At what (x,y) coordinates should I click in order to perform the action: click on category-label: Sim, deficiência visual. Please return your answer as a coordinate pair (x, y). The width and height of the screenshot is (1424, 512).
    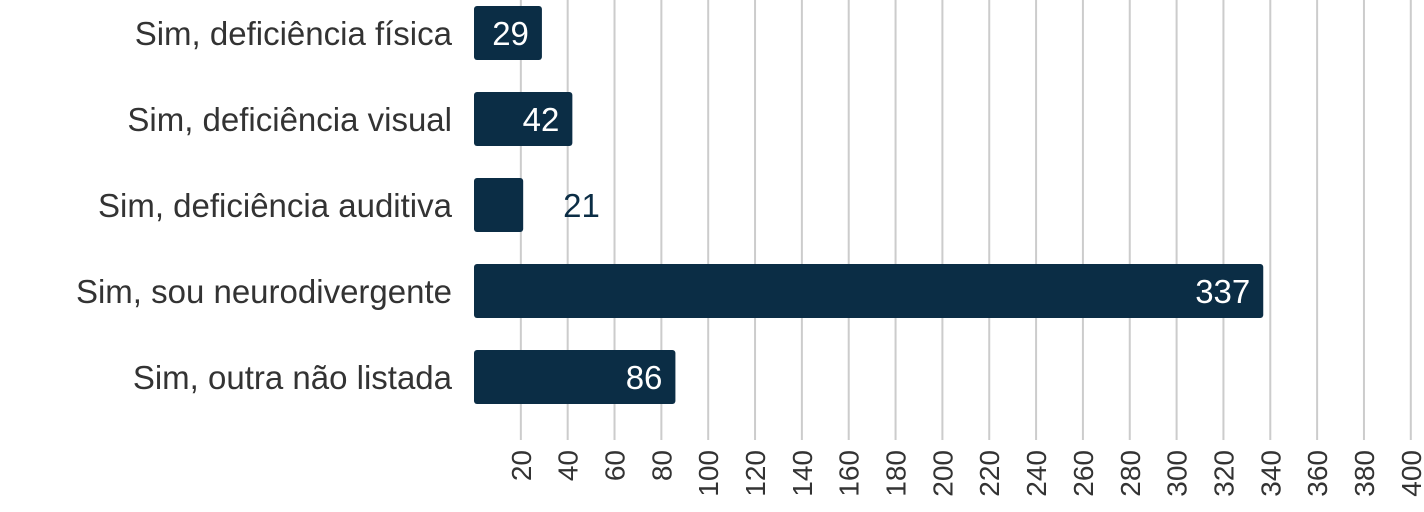
    Looking at the image, I should click on (289, 119).